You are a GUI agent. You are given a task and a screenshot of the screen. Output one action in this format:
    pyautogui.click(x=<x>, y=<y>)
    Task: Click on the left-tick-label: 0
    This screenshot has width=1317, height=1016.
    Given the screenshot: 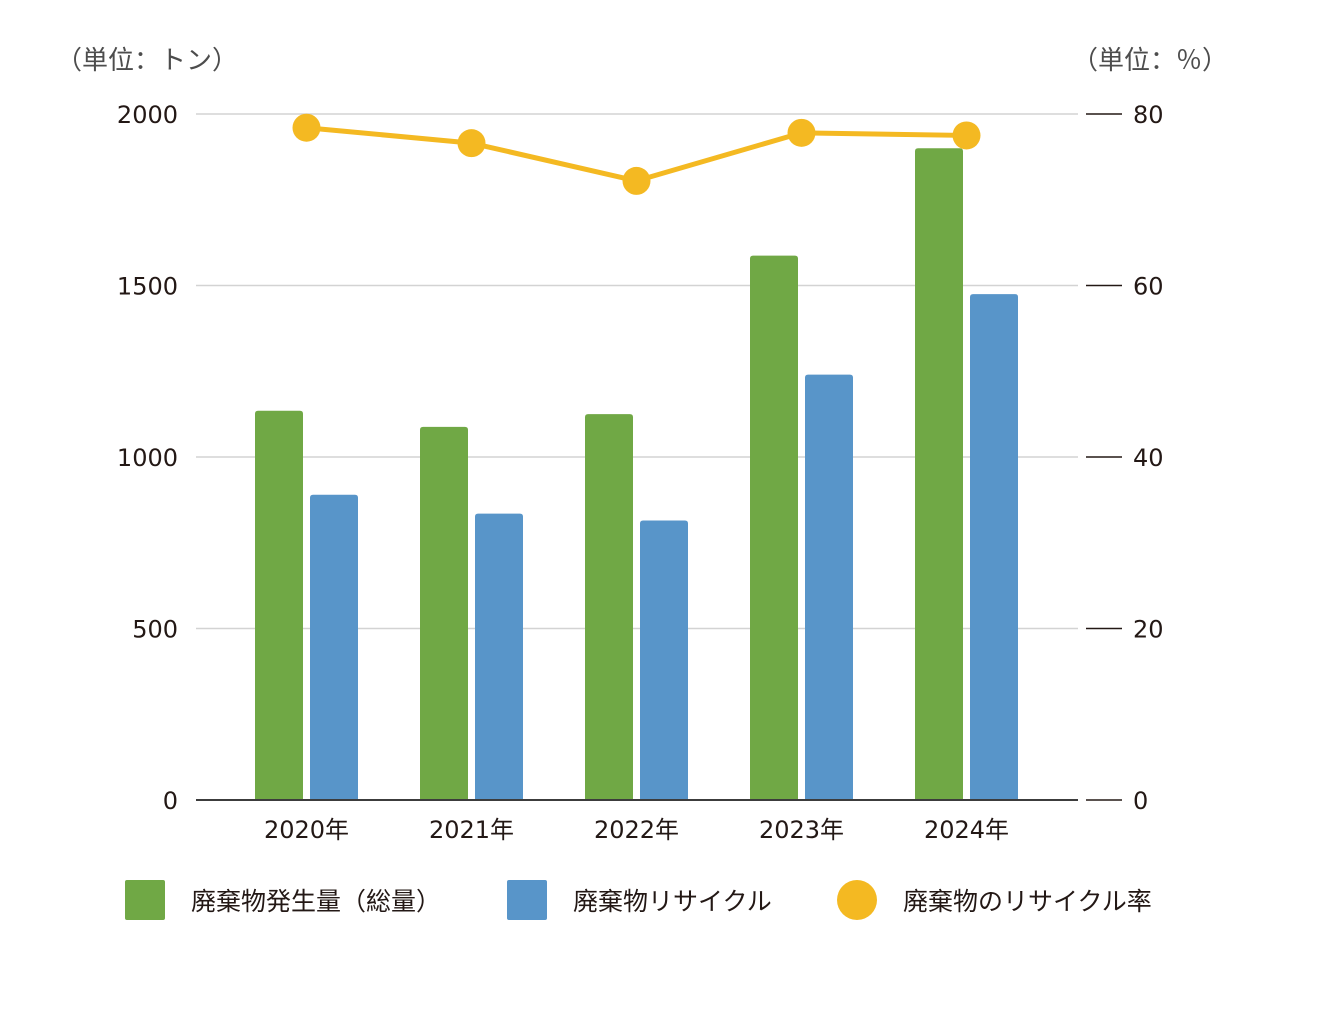 What is the action you would take?
    pyautogui.click(x=170, y=801)
    